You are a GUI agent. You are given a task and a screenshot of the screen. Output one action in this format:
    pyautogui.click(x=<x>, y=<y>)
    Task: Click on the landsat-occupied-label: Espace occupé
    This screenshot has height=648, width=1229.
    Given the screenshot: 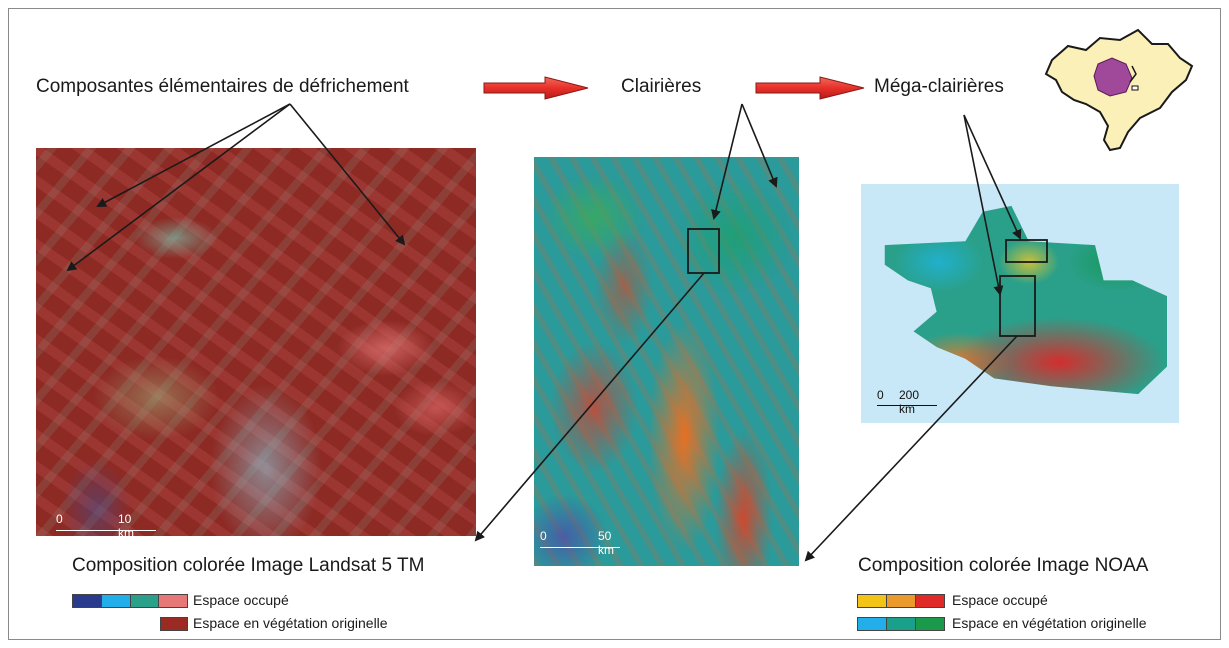 What is the action you would take?
    pyautogui.click(x=241, y=600)
    